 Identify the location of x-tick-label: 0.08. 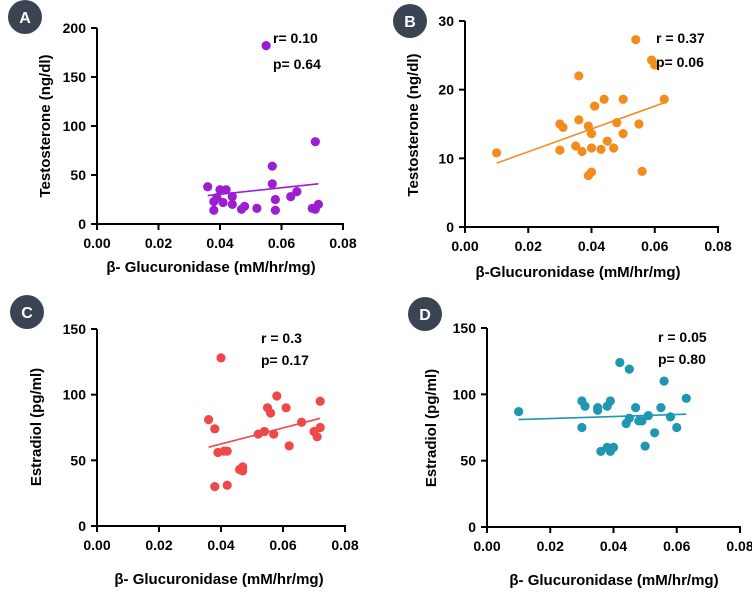
(342, 243).